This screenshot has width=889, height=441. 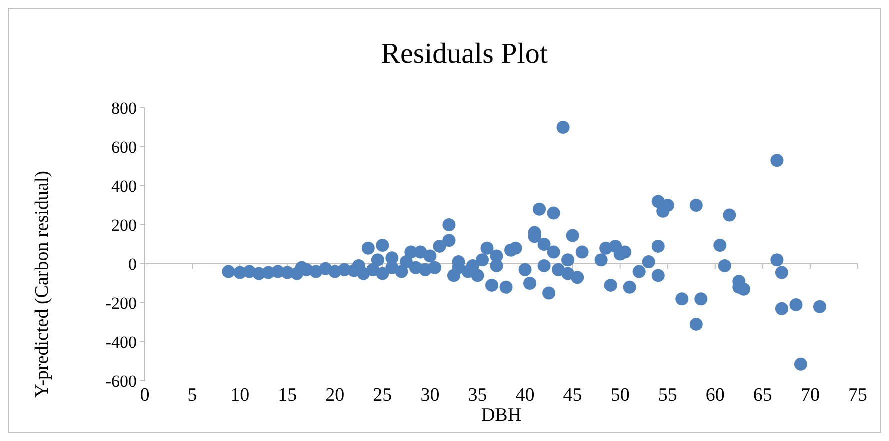 I want to click on y-tick-label: 600, so click(x=124, y=147).